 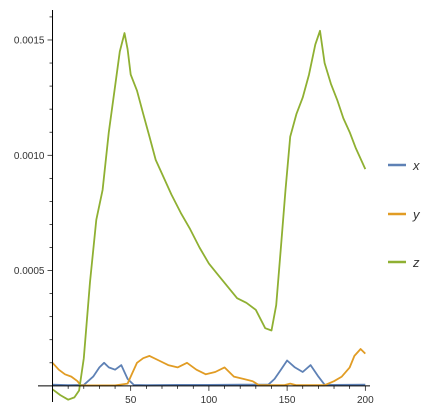 What do you see at coordinates (29, 40) in the screenshot?
I see `y-tick-label: 0.0015` at bounding box center [29, 40].